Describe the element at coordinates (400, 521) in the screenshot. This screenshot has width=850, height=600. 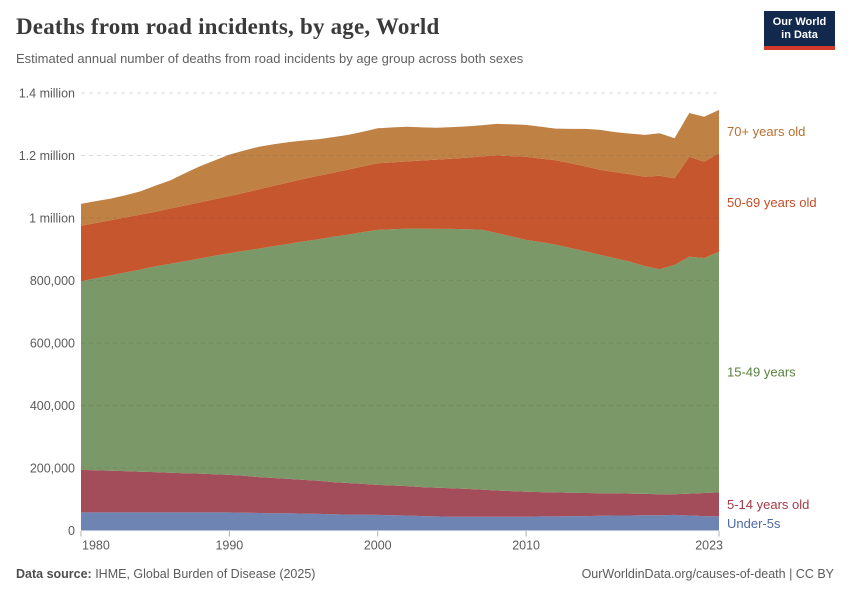
I see `area-under-5s` at that location.